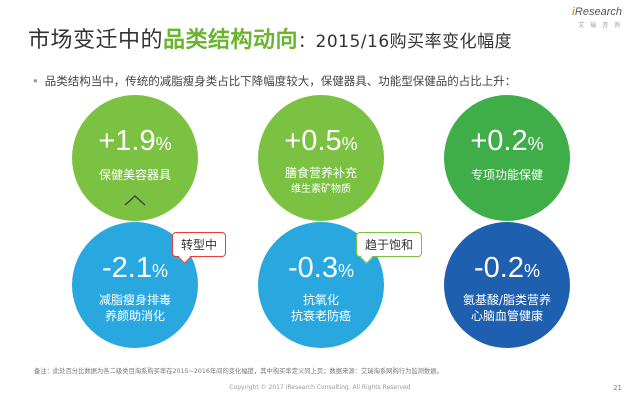 This screenshot has width=640, height=400. What do you see at coordinates (506, 175) in the screenshot?
I see `circle-label: 专项功能保健` at bounding box center [506, 175].